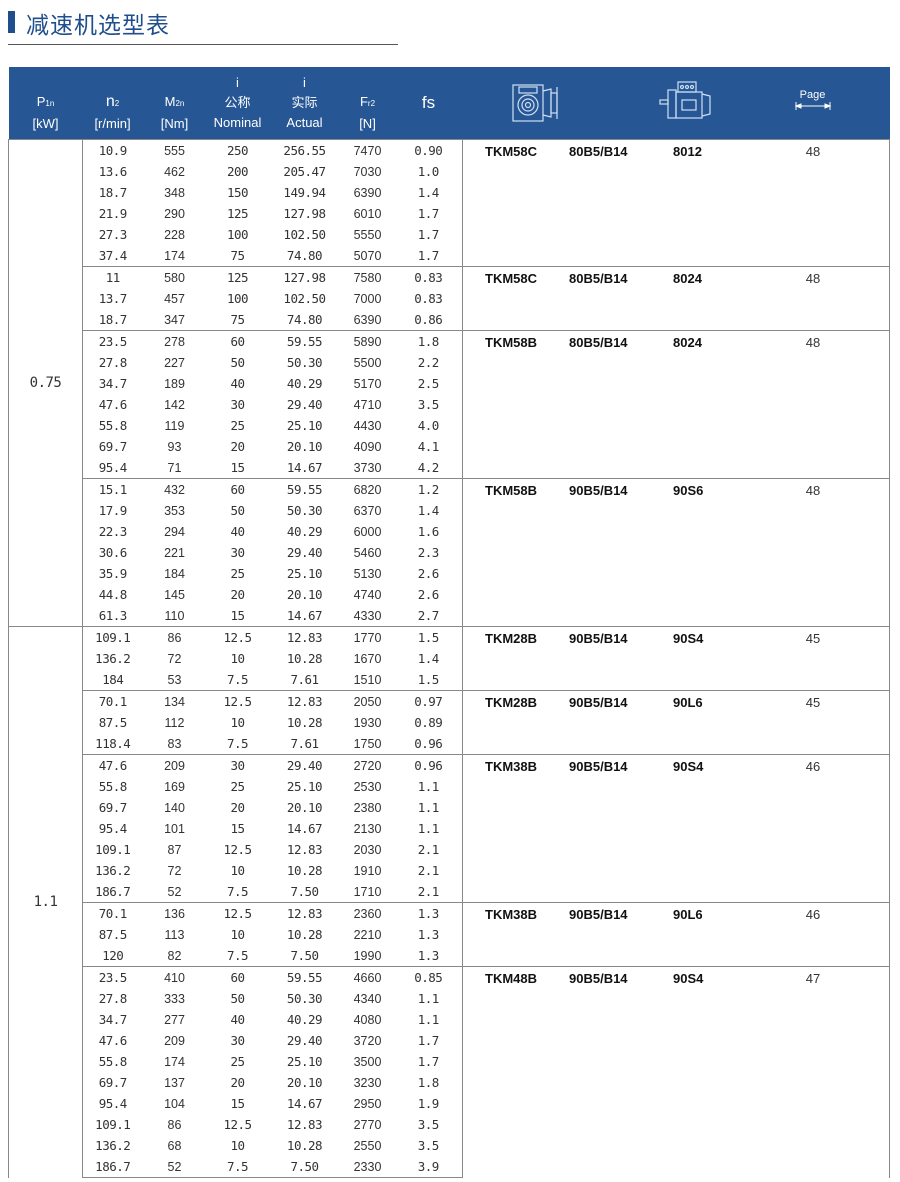  Describe the element at coordinates (428, 510) in the screenshot. I see `fs-cell: 1.4` at that location.